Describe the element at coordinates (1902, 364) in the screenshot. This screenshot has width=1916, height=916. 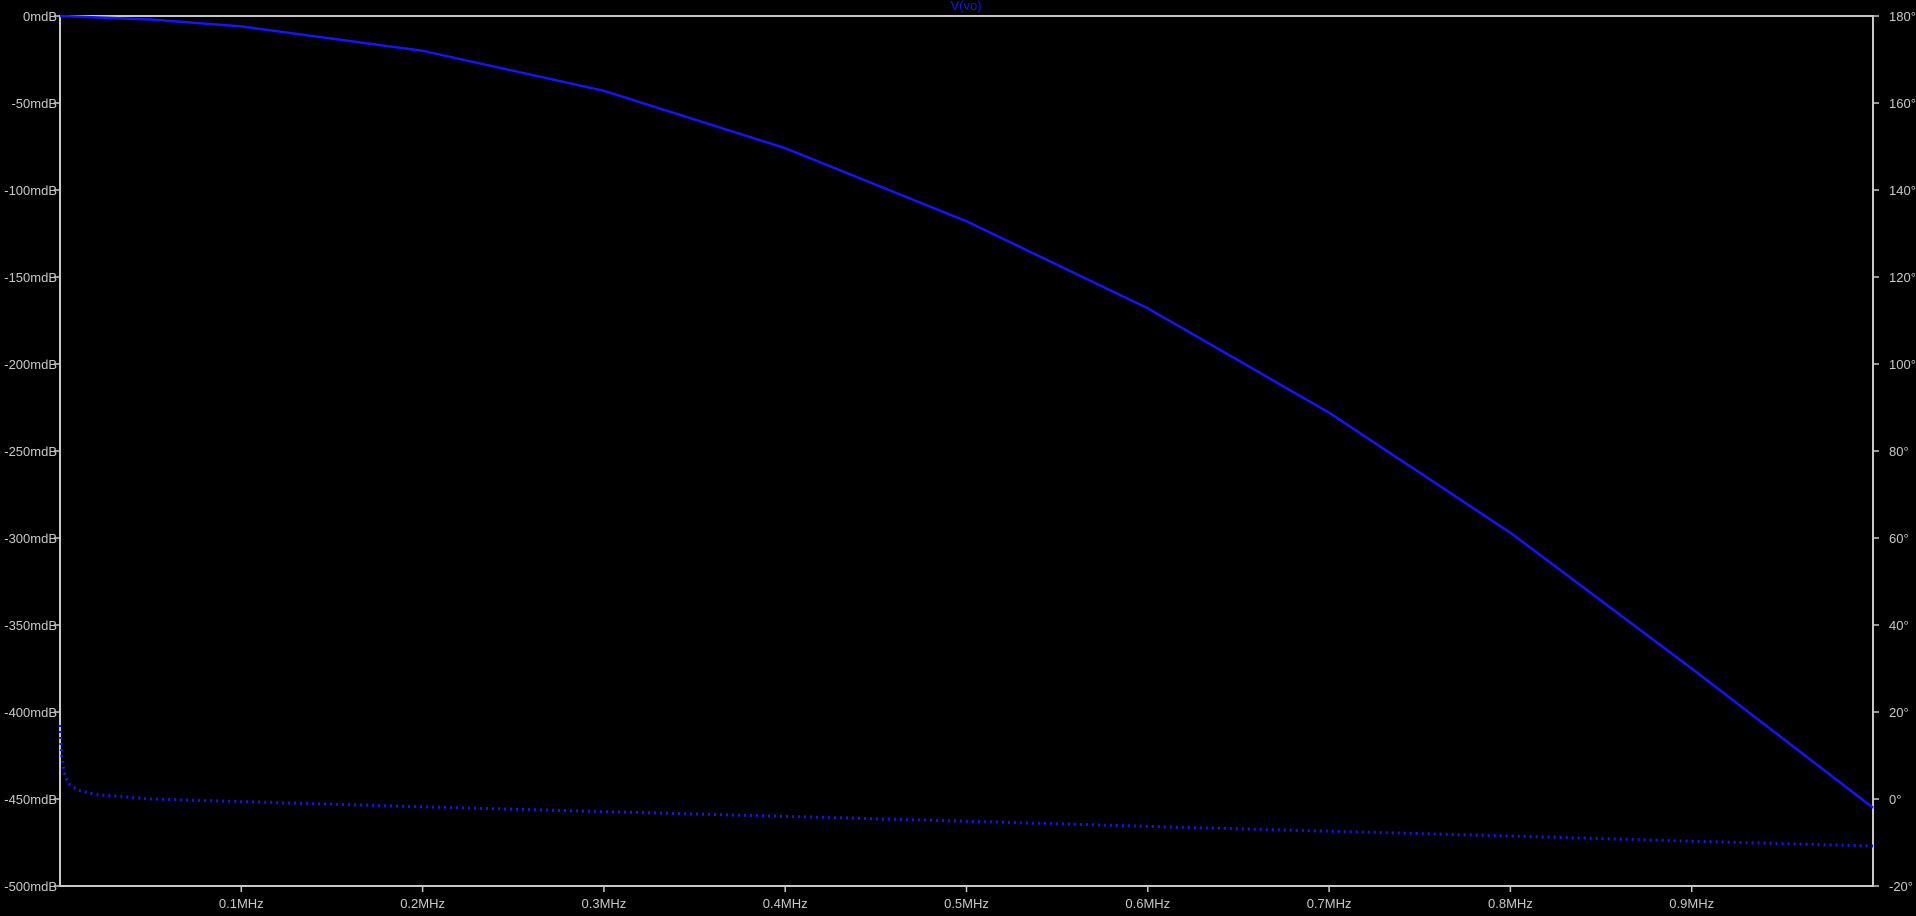
I see `right-y-tick-label: 100°` at that location.